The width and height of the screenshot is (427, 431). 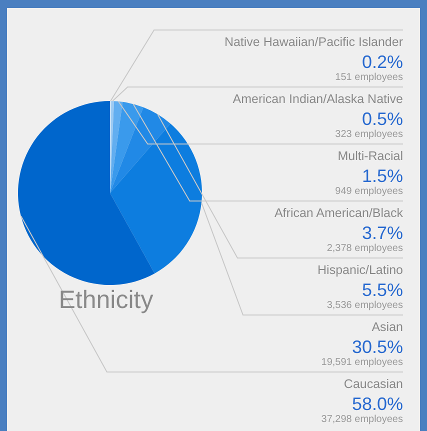 I want to click on text: 323 employees, so click(x=369, y=134).